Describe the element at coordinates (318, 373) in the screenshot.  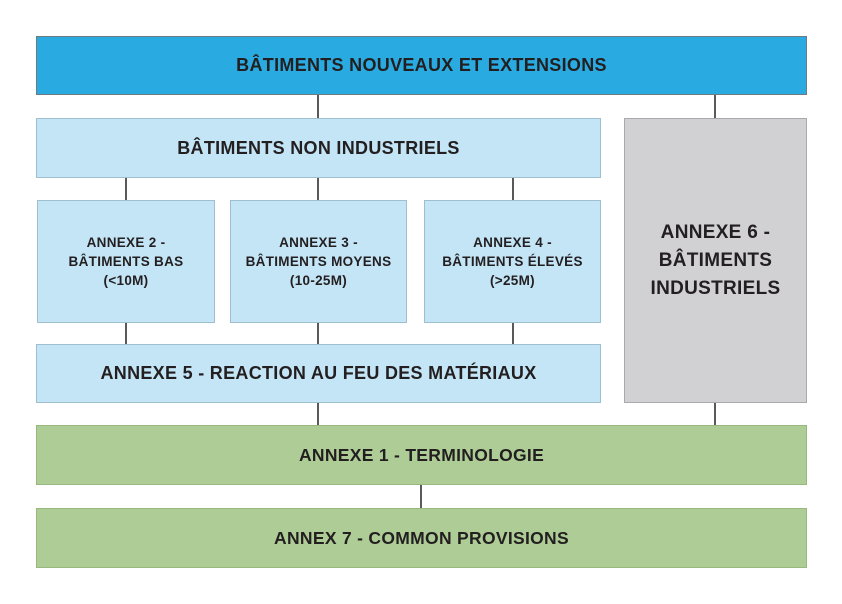
I see `node-annexe-5-reaction-au-feu: ANNEXE 5 - REACTION AU FEU DES MATÉRIAUX` at that location.